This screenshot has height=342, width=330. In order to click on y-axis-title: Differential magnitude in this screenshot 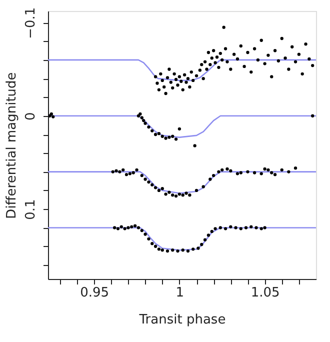, I will do `click(12, 145)`.